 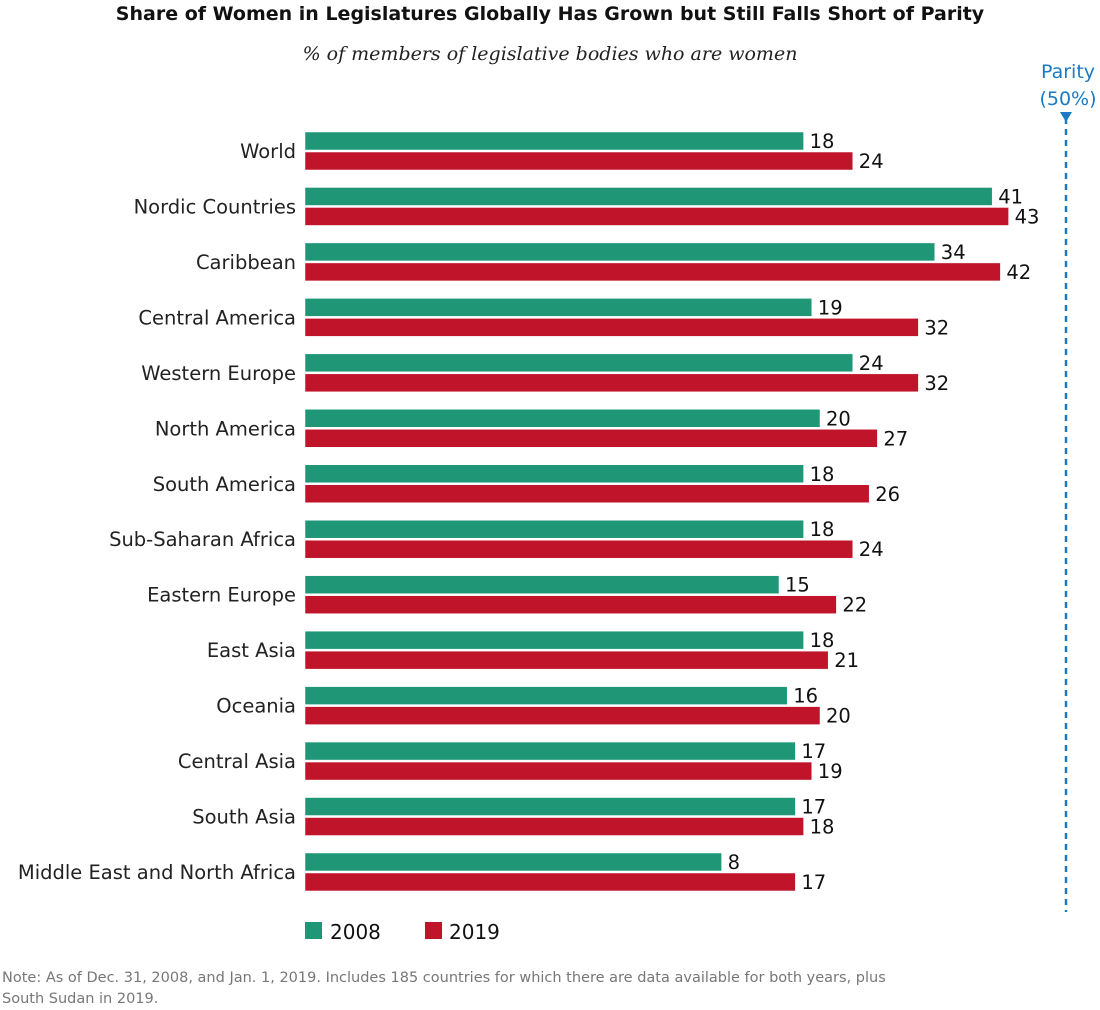 I want to click on data-label-2019: 42, so click(x=1018, y=272).